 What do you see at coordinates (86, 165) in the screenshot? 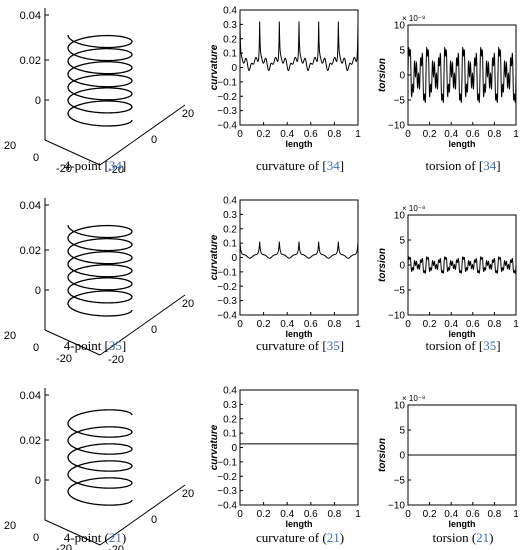
I see `caption-text: 4-point [` at bounding box center [86, 165].